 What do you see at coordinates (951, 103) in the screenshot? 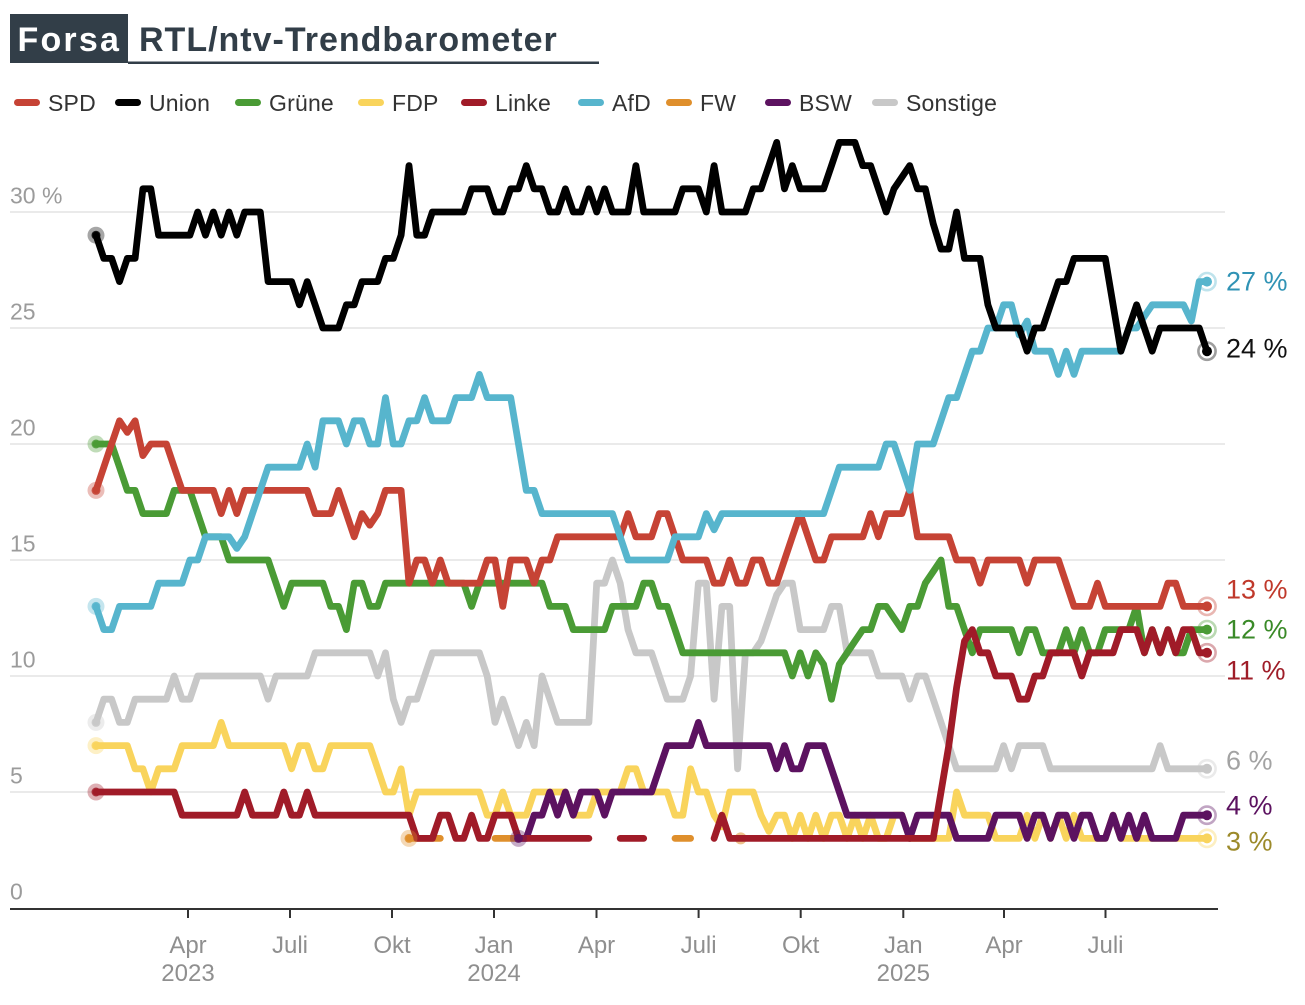
I see `svg-text: Sonstige` at bounding box center [951, 103].